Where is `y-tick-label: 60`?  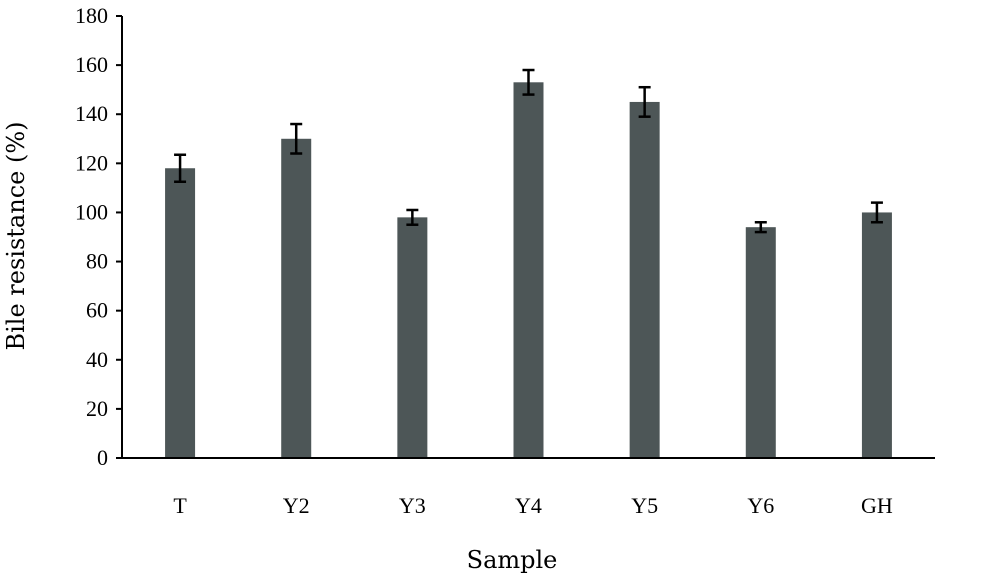
y-tick-label: 60 is located at coordinates (97, 310).